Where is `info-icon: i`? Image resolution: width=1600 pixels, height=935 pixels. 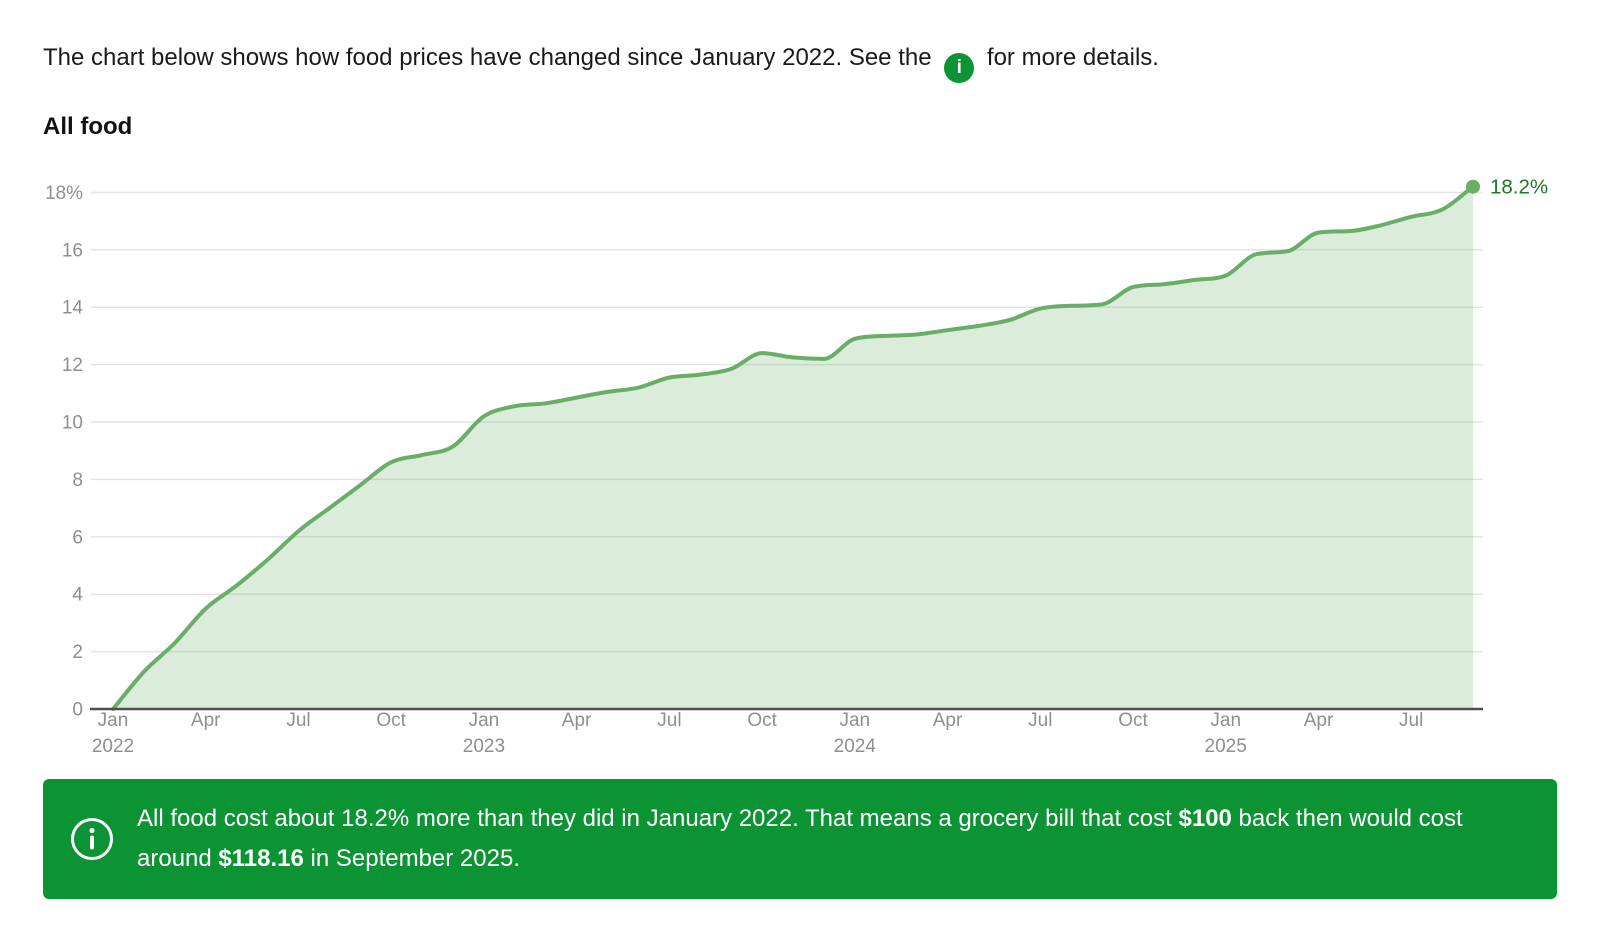
info-icon: i is located at coordinates (959, 68).